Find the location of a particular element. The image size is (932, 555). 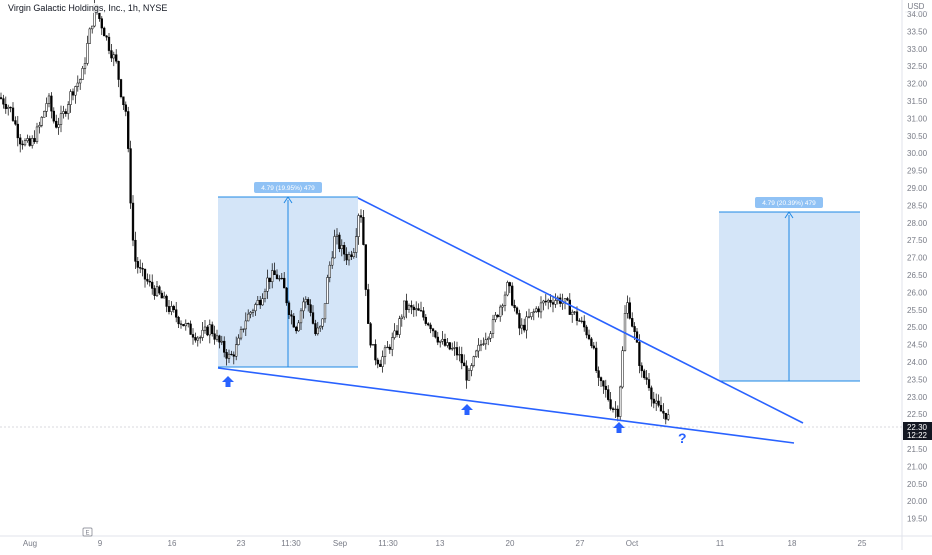

earnings-event-icon: E is located at coordinates (87, 532).